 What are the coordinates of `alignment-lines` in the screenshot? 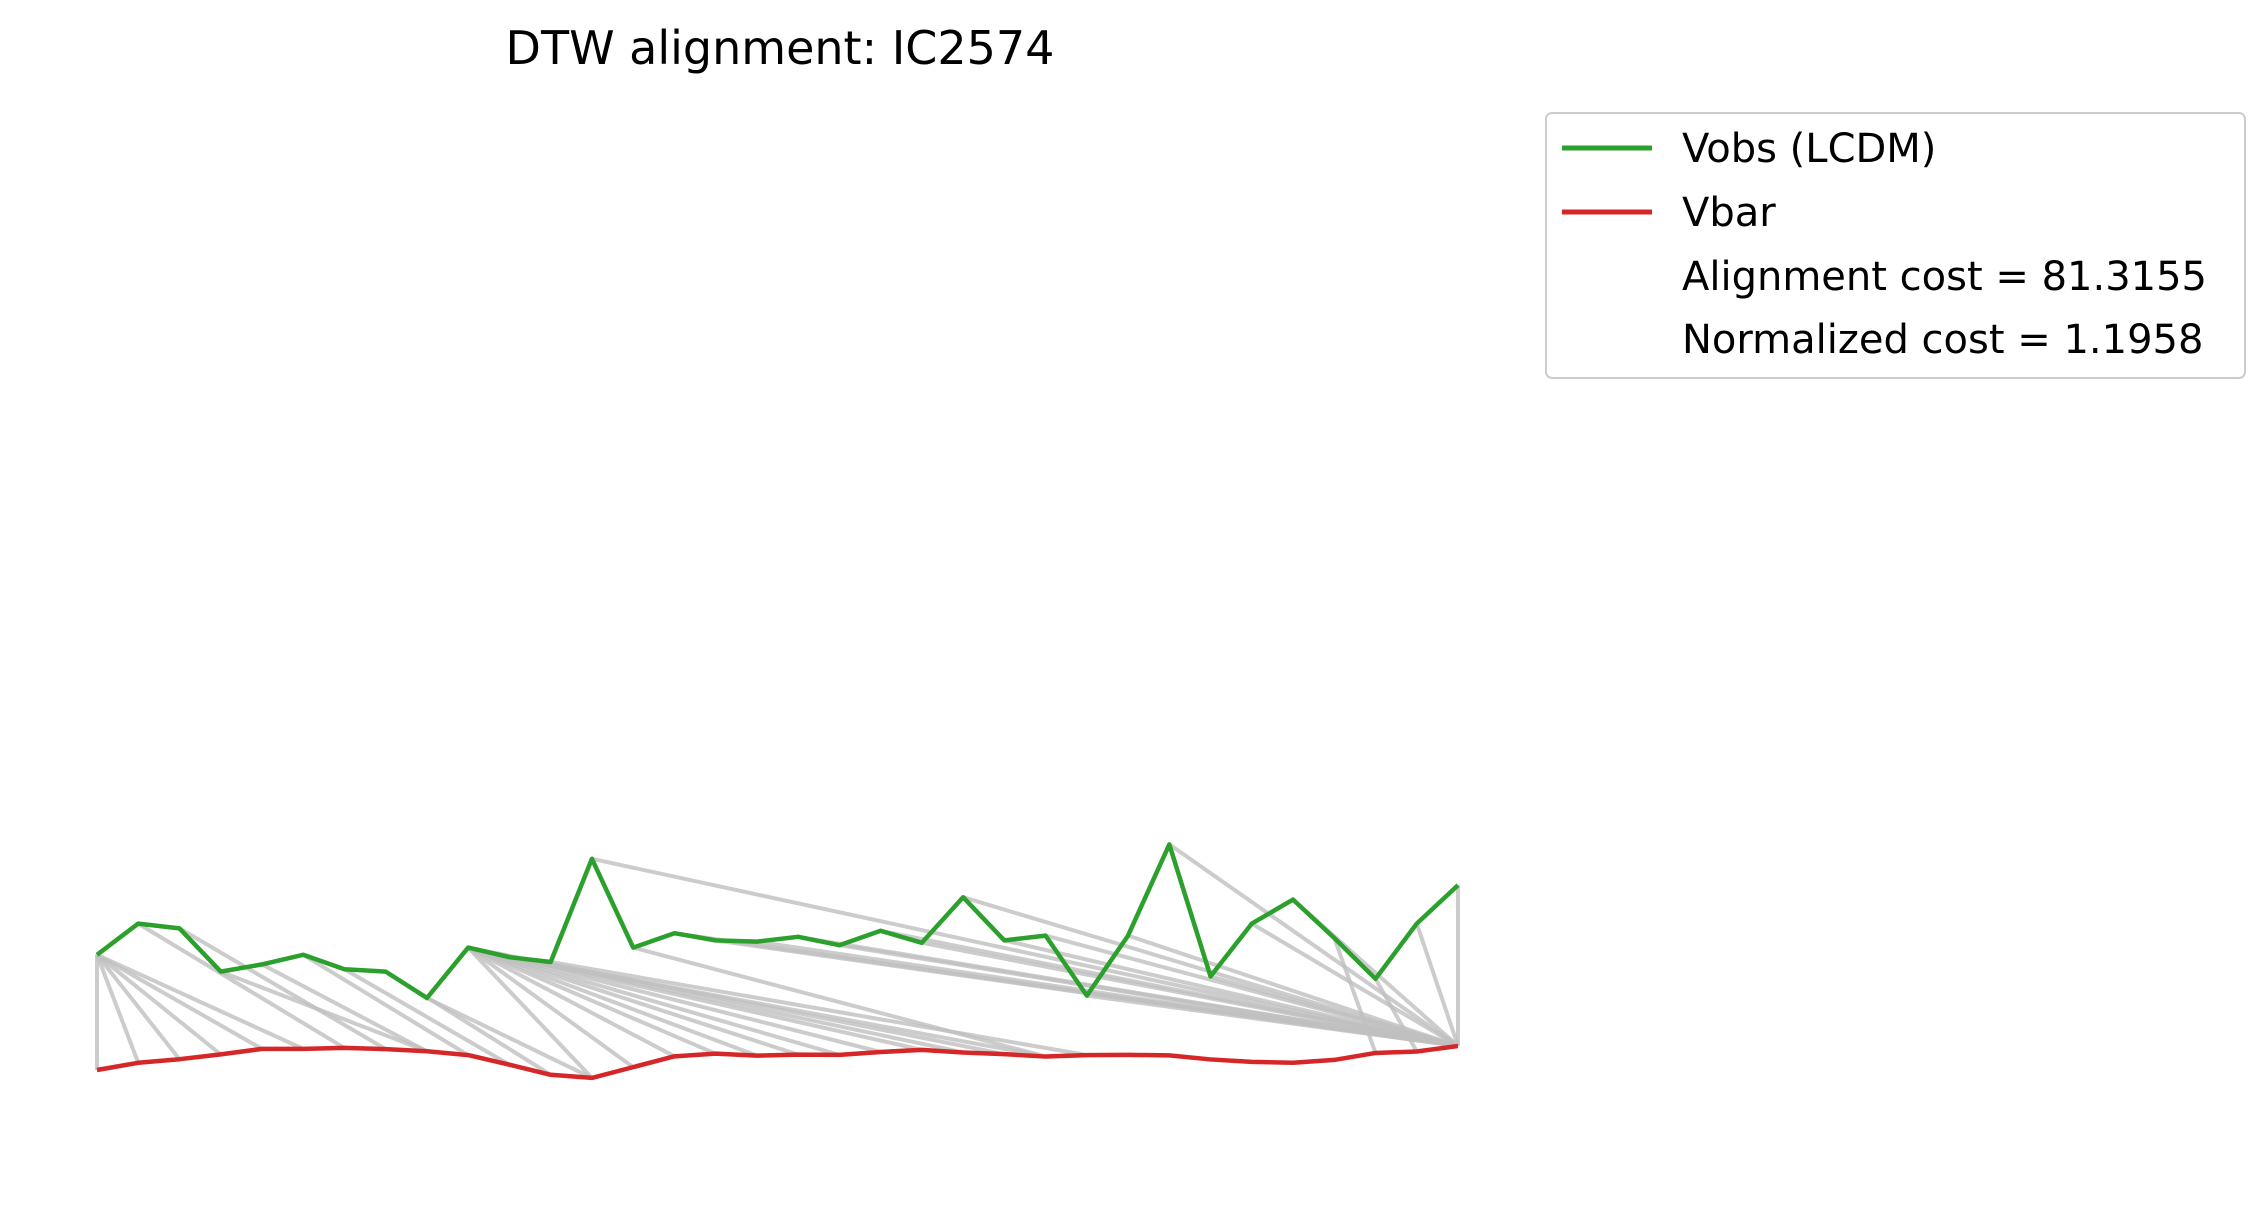 It's located at (777, 961).